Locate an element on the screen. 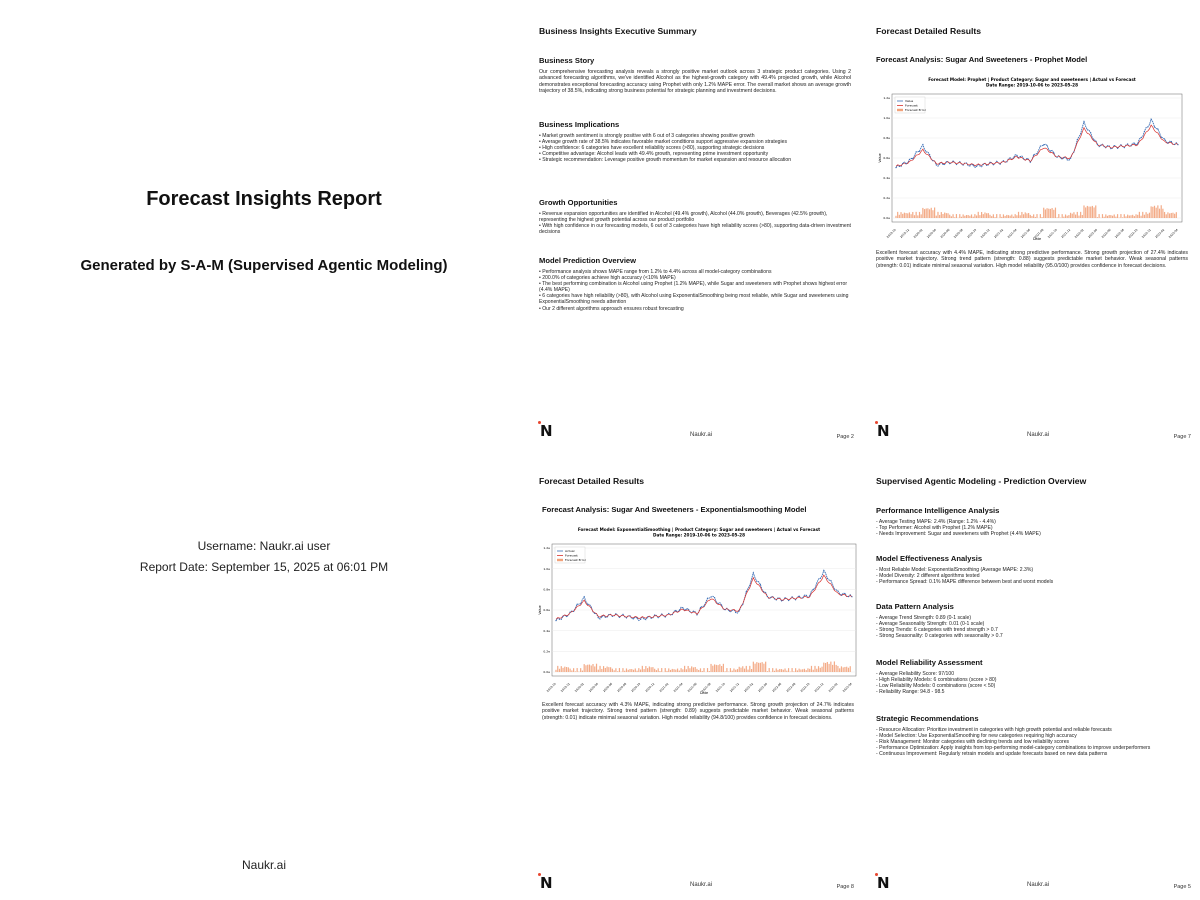 This screenshot has height=900, width=1200. x-tick-label: 2023-02 is located at coordinates (833, 687).